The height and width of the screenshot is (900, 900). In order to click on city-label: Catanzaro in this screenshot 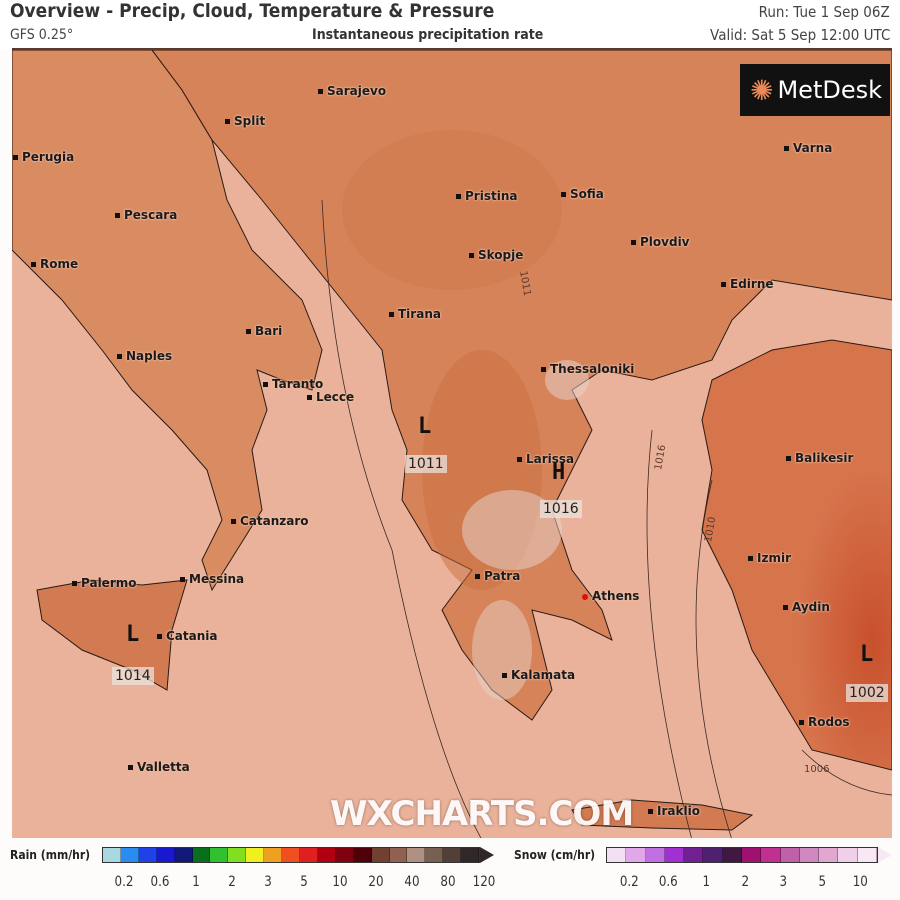, I will do `click(270, 521)`.